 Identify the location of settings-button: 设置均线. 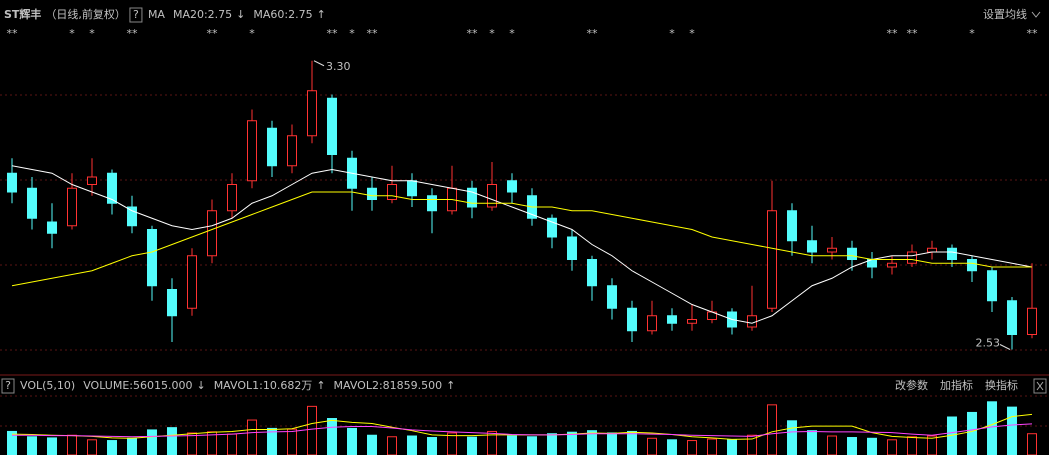
(1005, 14).